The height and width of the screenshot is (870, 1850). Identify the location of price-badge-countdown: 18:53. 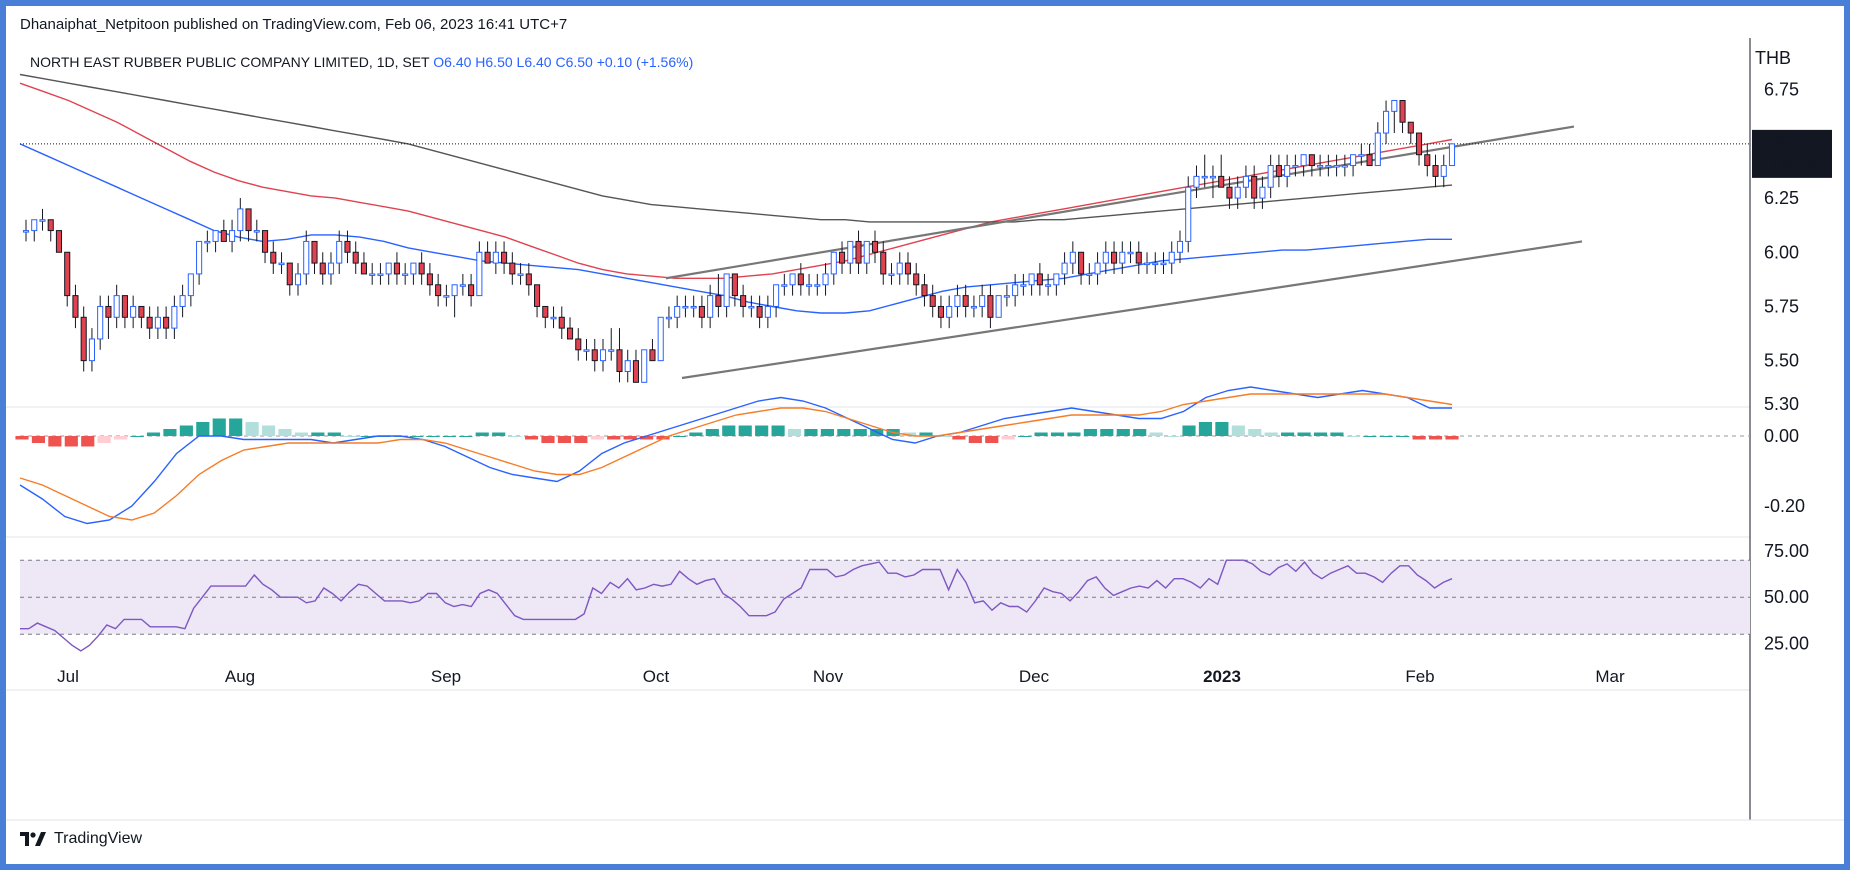
(1791, 166).